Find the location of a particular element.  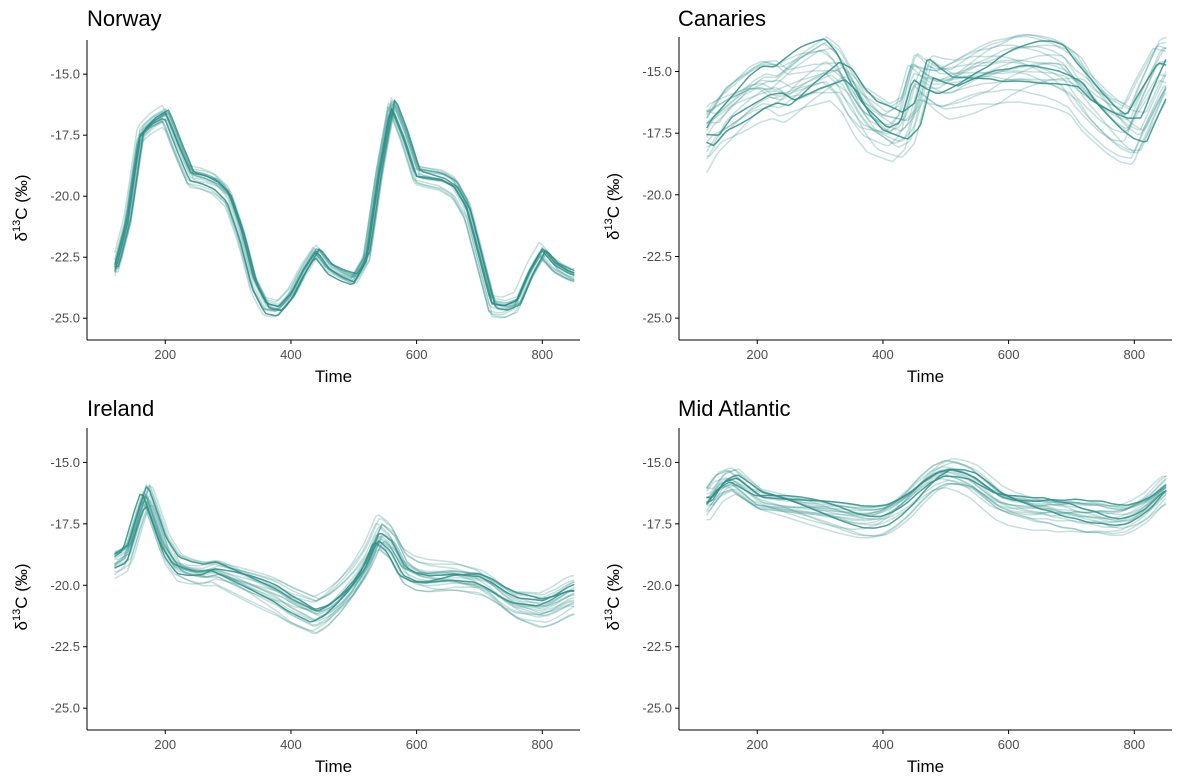

panel-title: Norway is located at coordinates (124, 18).